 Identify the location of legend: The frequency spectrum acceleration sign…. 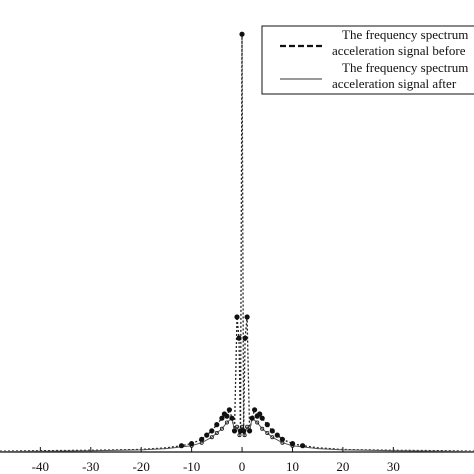
(367, 60).